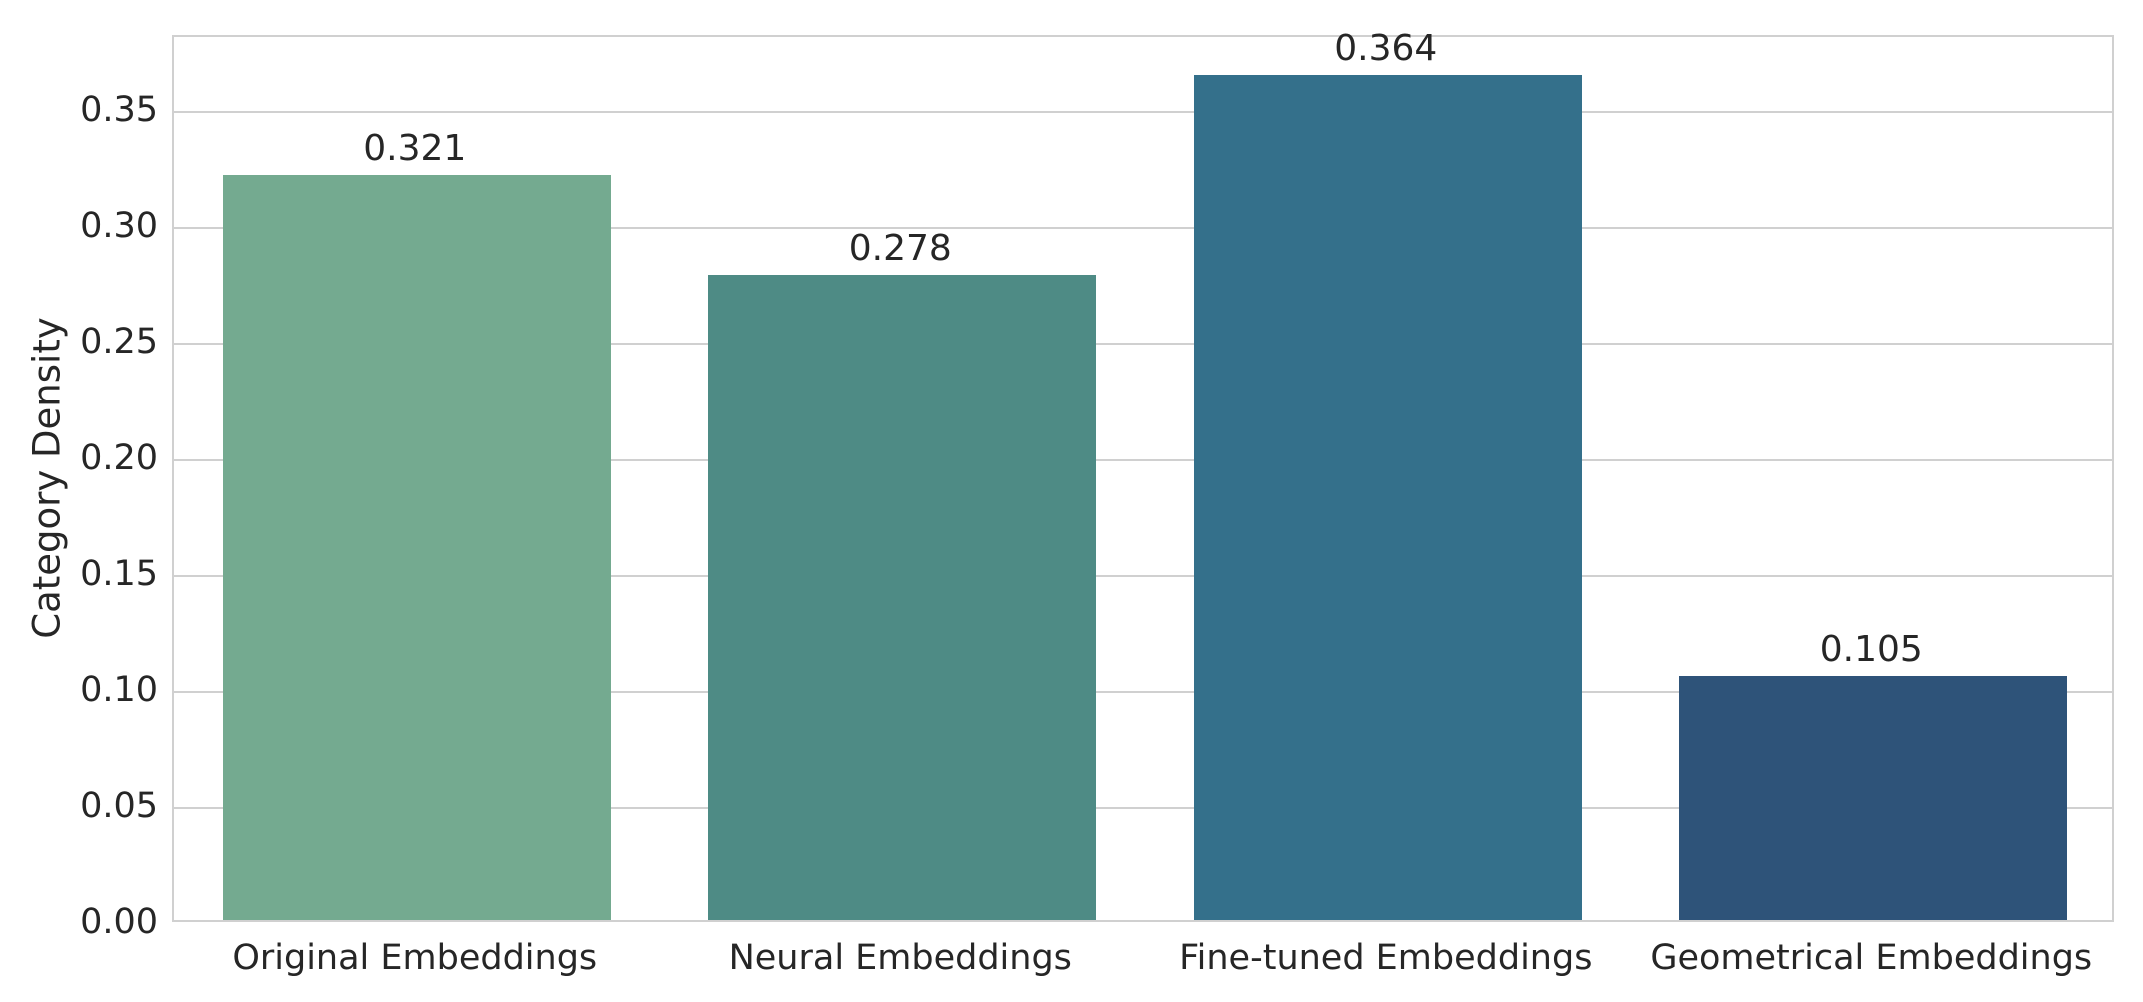  What do you see at coordinates (119, 573) in the screenshot?
I see `y-tick-label: 0.15` at bounding box center [119, 573].